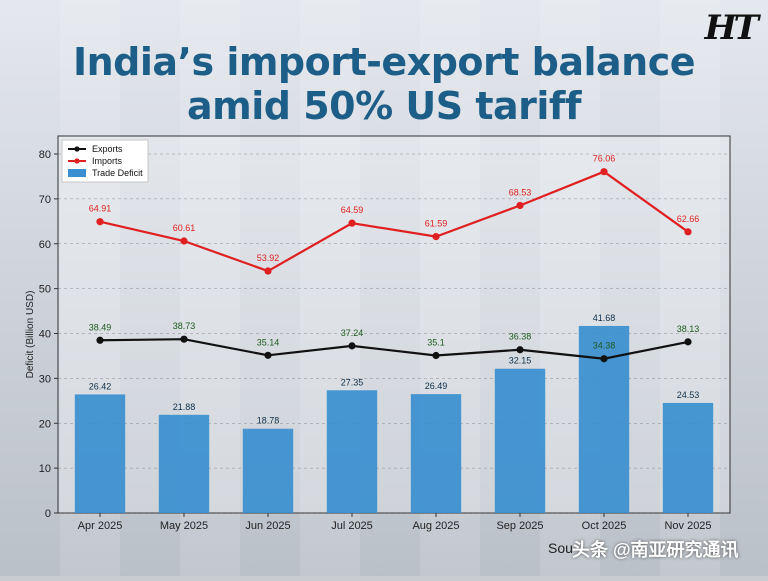 The height and width of the screenshot is (581, 768). I want to click on x-tick-label: Oct 2025, so click(604, 526).